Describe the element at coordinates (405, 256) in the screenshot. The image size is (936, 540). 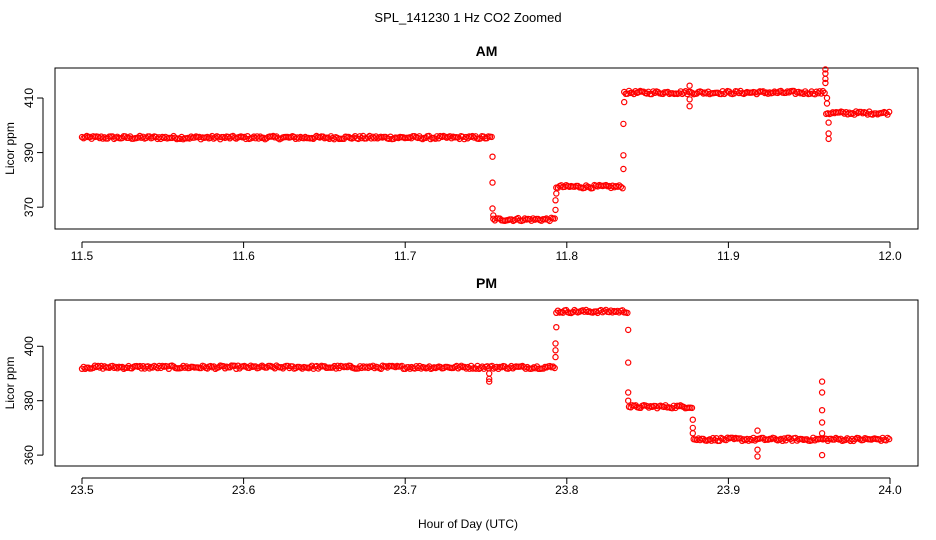
I see `x-tick-label: 11.7` at that location.